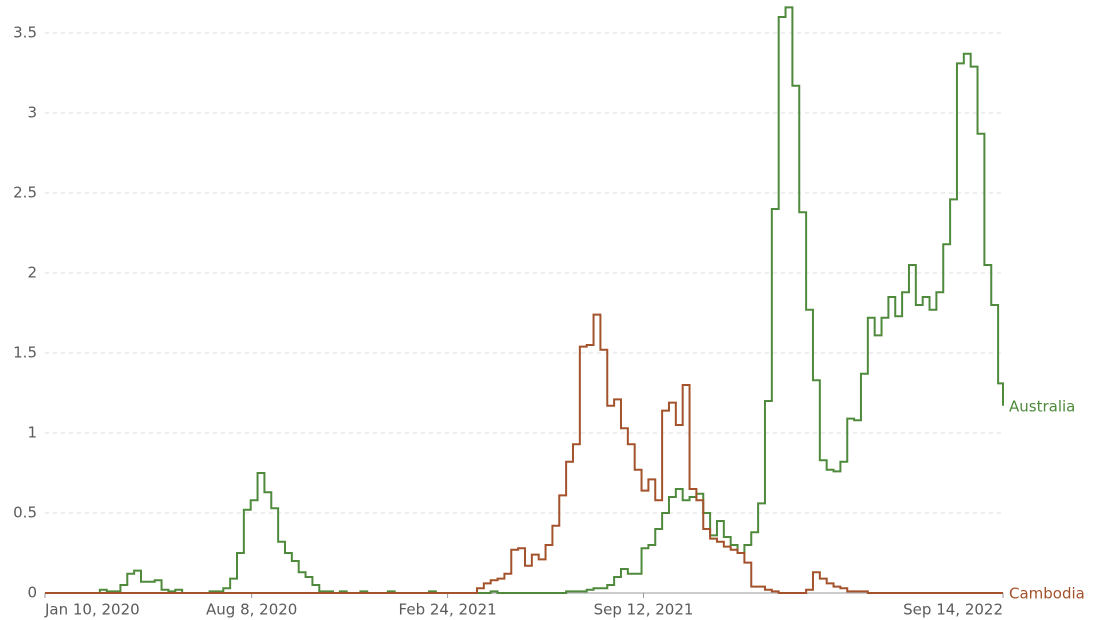  Describe the element at coordinates (25, 193) in the screenshot. I see `y-tick-label: 2.5` at that location.